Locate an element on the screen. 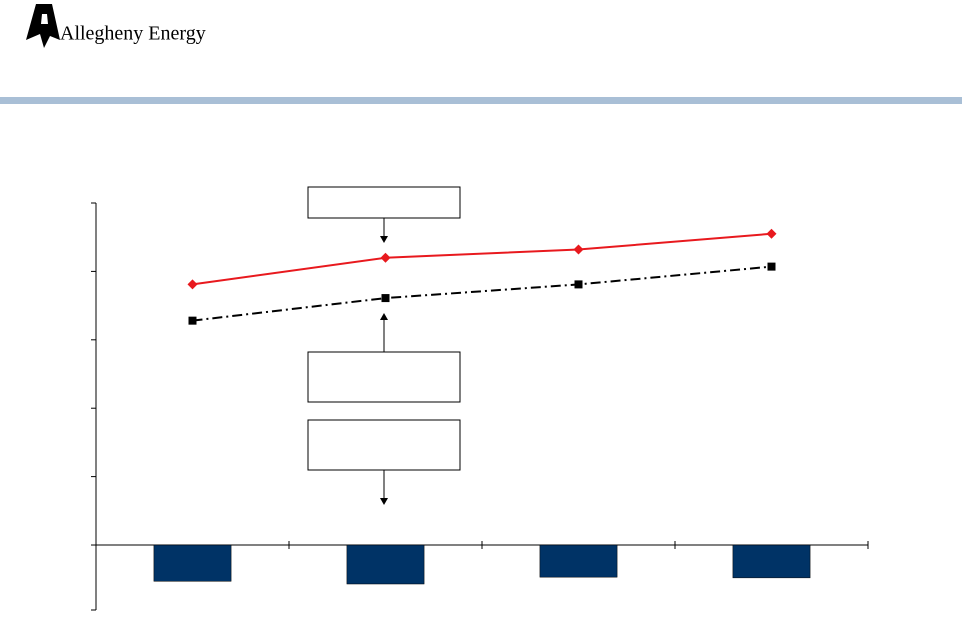 The width and height of the screenshot is (962, 620). annotations is located at coordinates (384, 345).